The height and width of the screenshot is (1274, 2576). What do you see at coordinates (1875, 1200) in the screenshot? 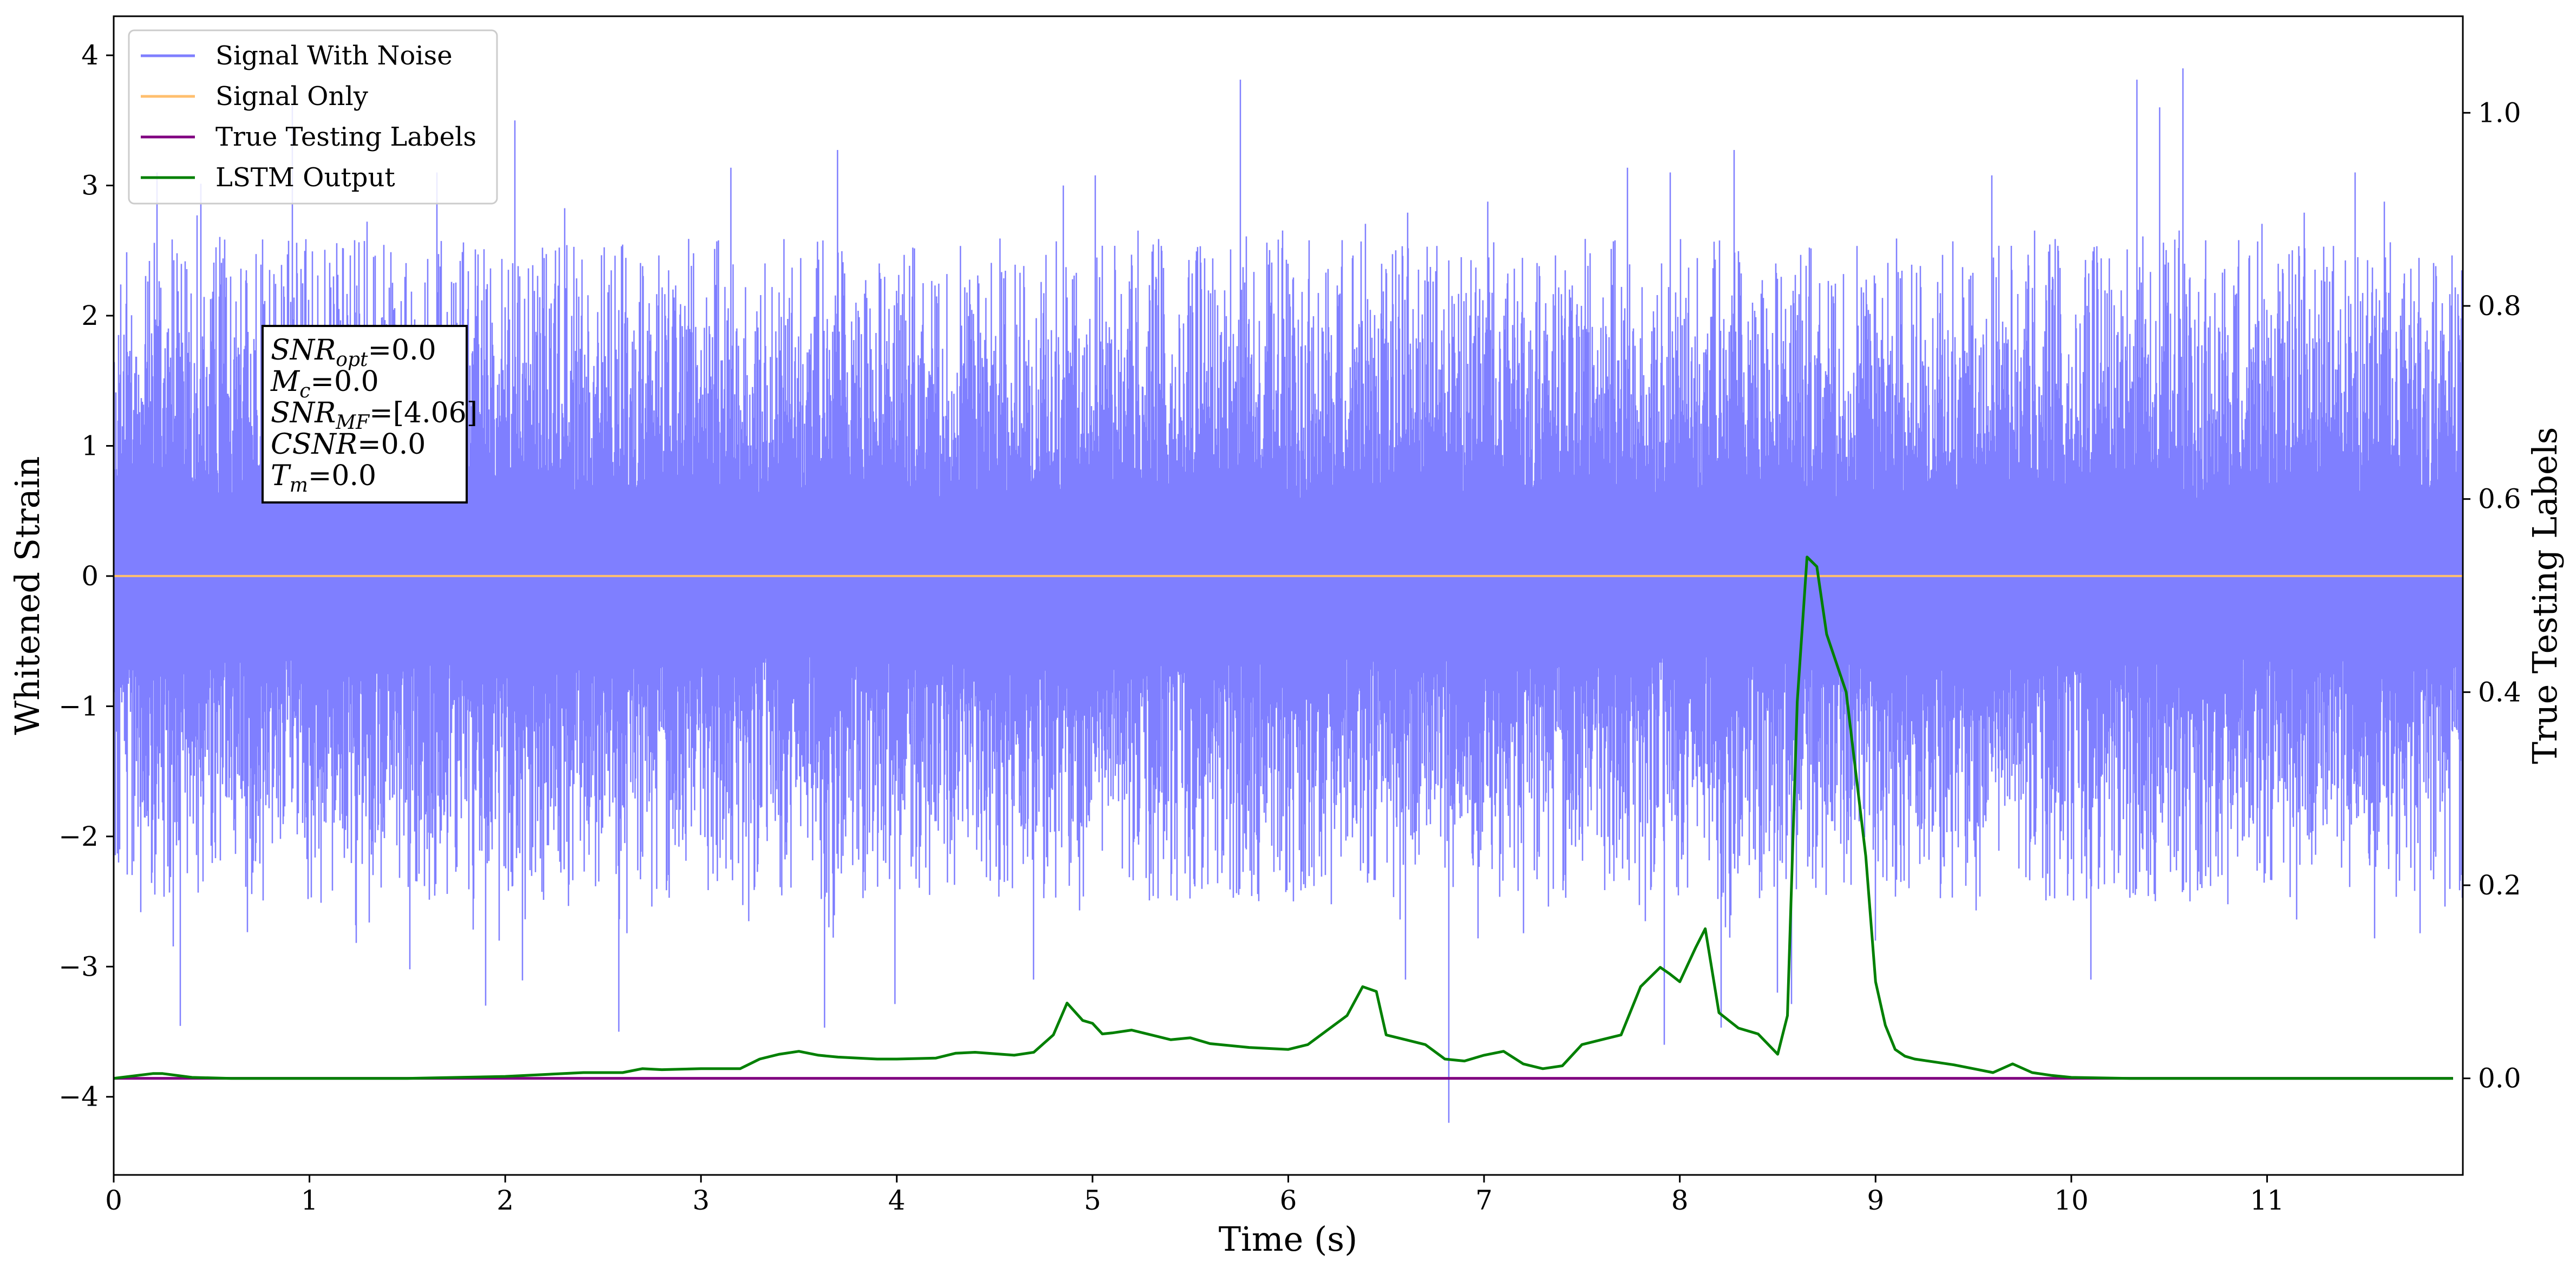
I see `x-tick-label: 9` at bounding box center [1875, 1200].